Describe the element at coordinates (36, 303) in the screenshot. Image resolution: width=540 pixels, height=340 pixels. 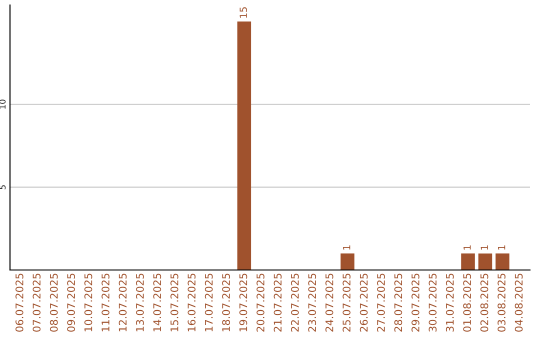
I see `x-tick-label: 07.07.2025` at that location.